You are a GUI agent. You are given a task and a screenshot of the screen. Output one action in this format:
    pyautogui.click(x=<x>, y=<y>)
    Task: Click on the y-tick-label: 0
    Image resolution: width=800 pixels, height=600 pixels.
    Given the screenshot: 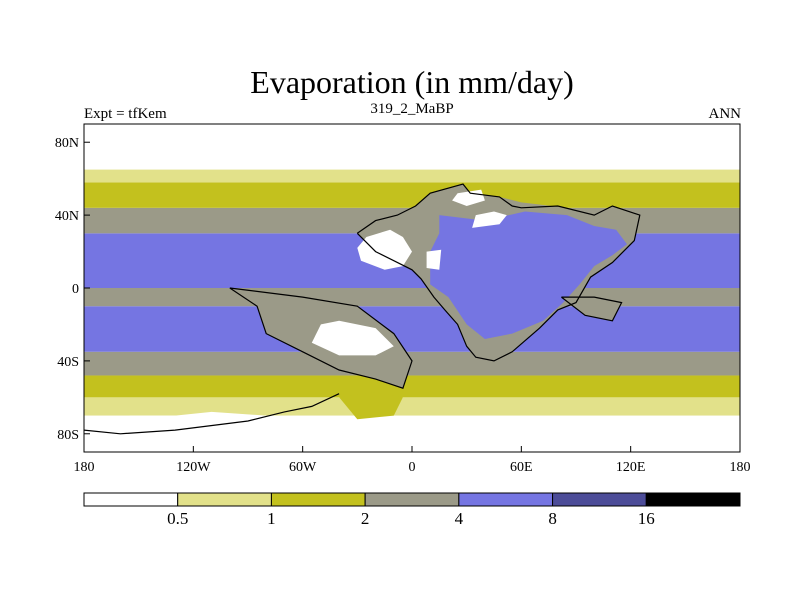 What is the action you would take?
    pyautogui.click(x=75, y=289)
    